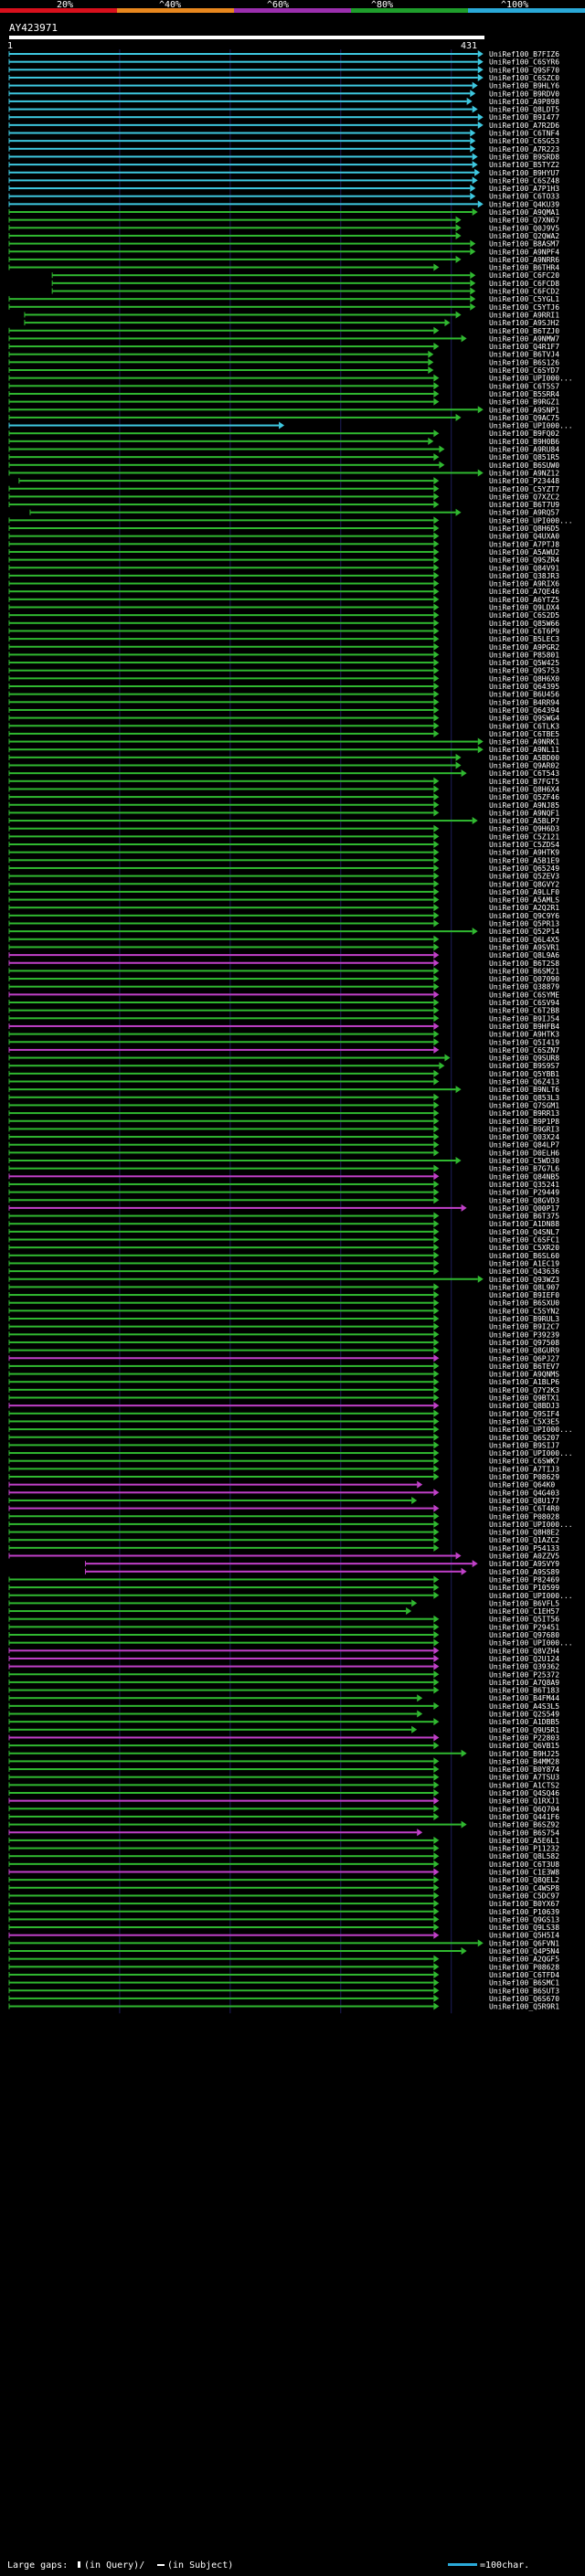 This screenshot has width=585, height=2576. What do you see at coordinates (524, 173) in the screenshot?
I see `hit-label: UniRef100_B9HYU7` at bounding box center [524, 173].